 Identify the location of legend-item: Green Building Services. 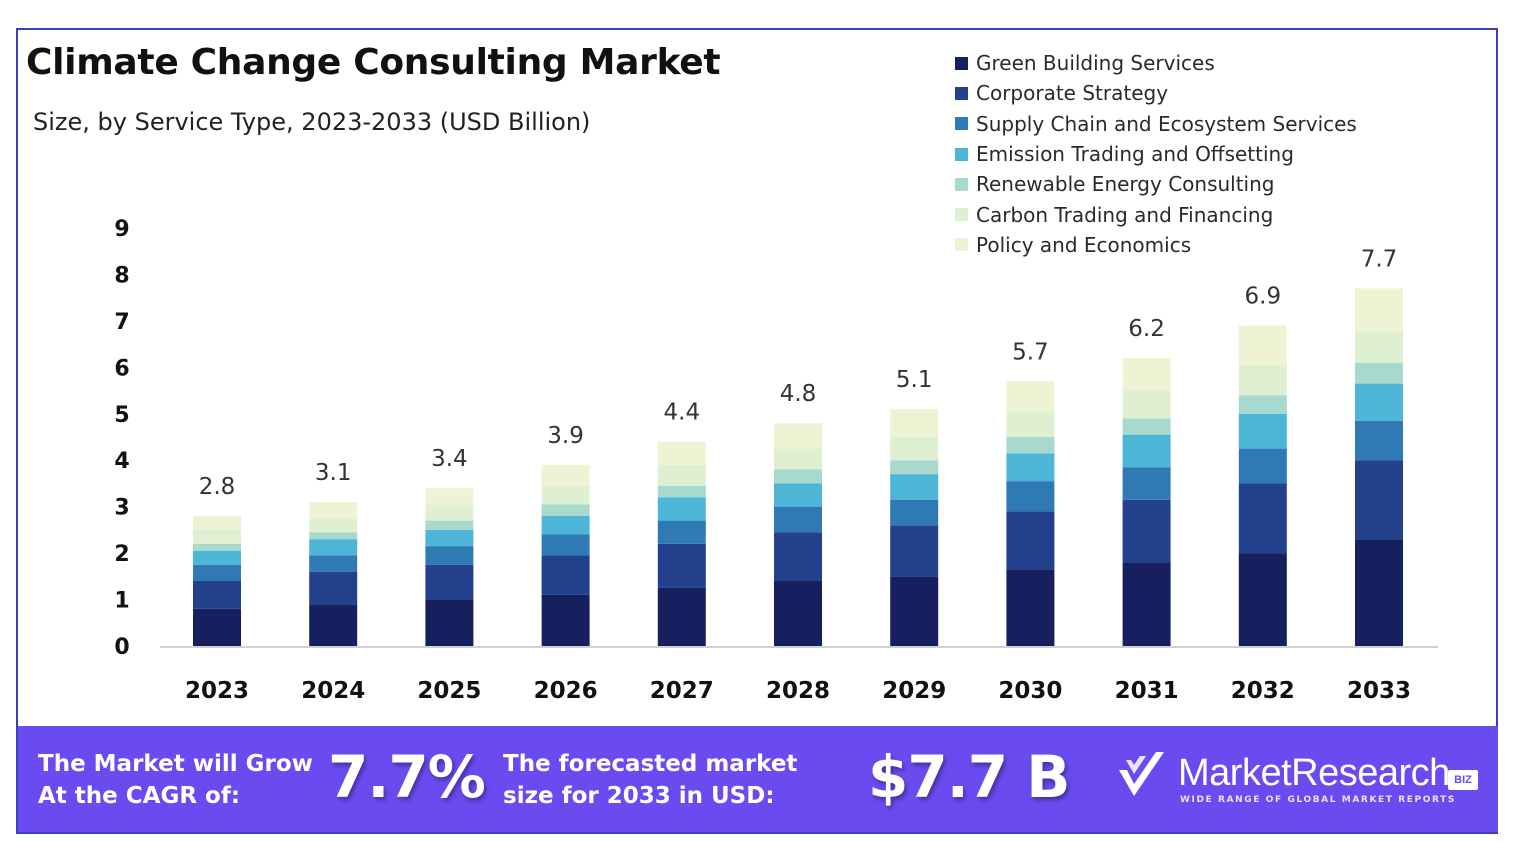
(1215, 63).